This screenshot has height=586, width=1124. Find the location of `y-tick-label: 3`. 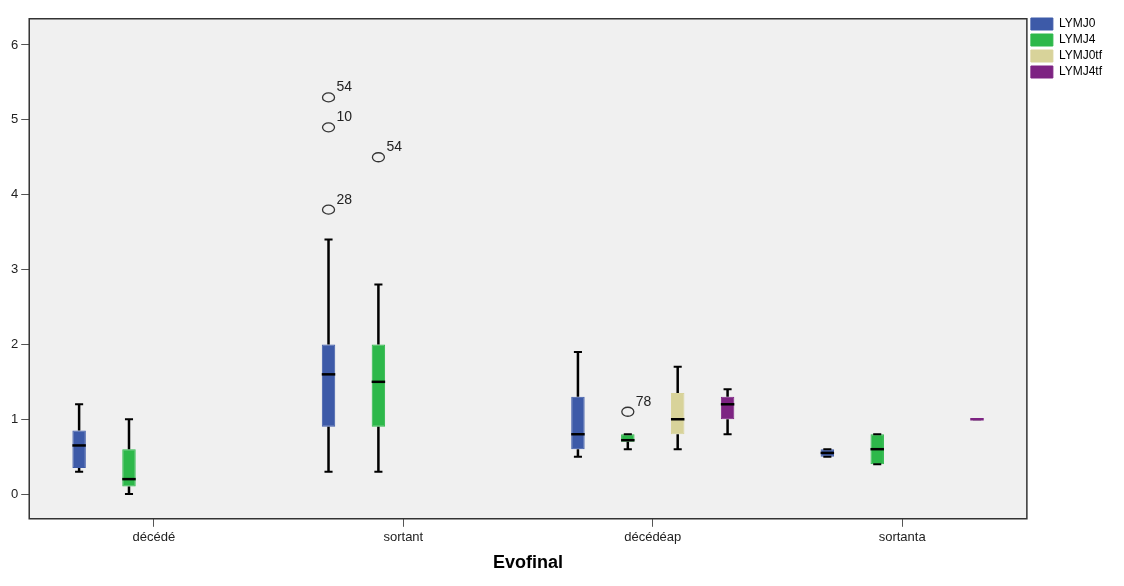

y-tick-label: 3 is located at coordinates (15, 269).